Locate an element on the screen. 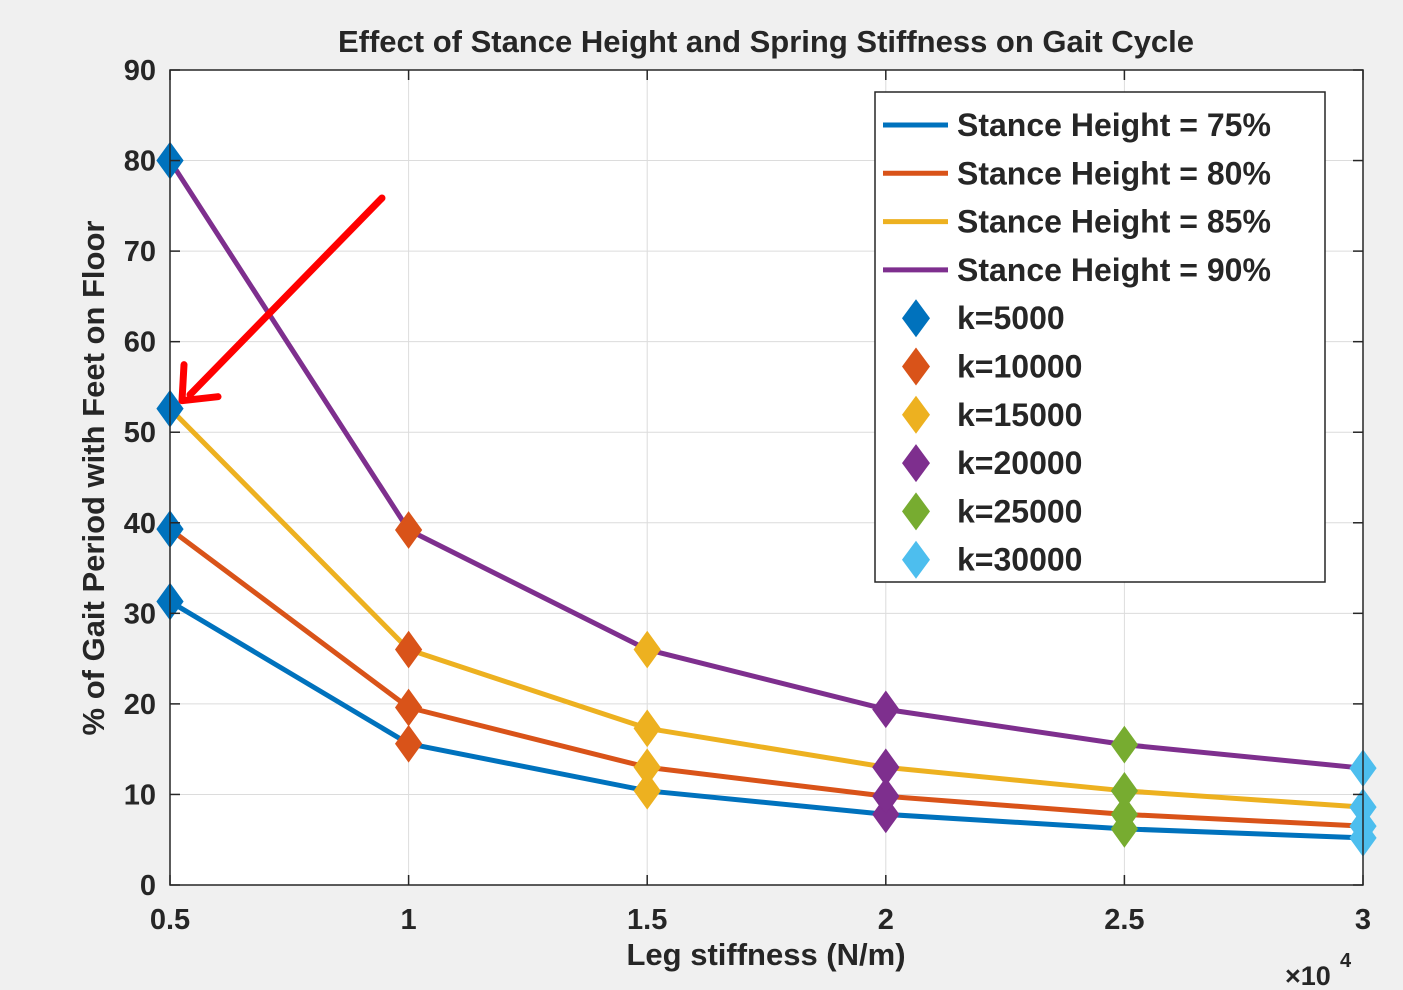  legend-entry: Stance Height = 85% is located at coordinates (1114, 222).